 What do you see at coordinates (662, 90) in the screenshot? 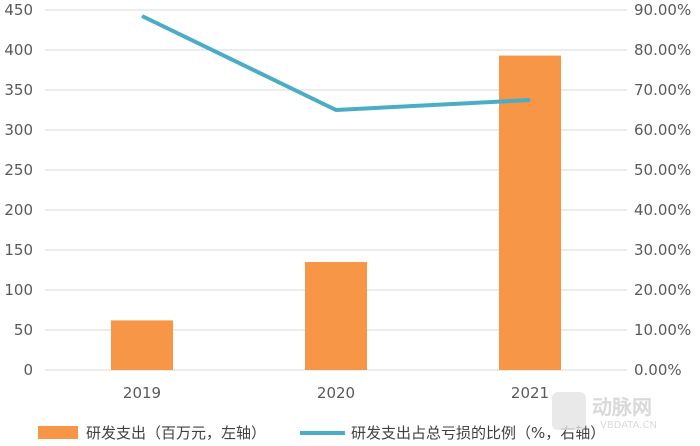
I see `right-tick-label: 70.00%` at bounding box center [662, 90].